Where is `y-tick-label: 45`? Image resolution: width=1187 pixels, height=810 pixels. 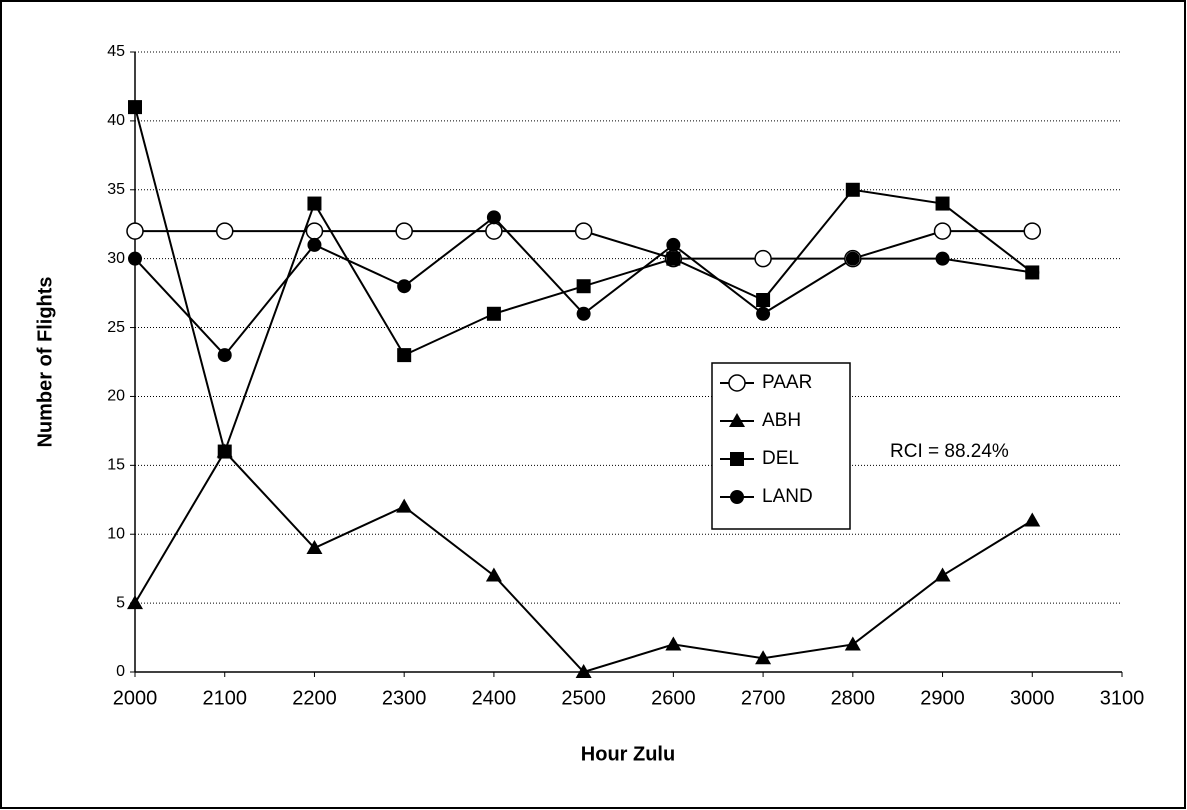
y-tick-label: 45 is located at coordinates (116, 51).